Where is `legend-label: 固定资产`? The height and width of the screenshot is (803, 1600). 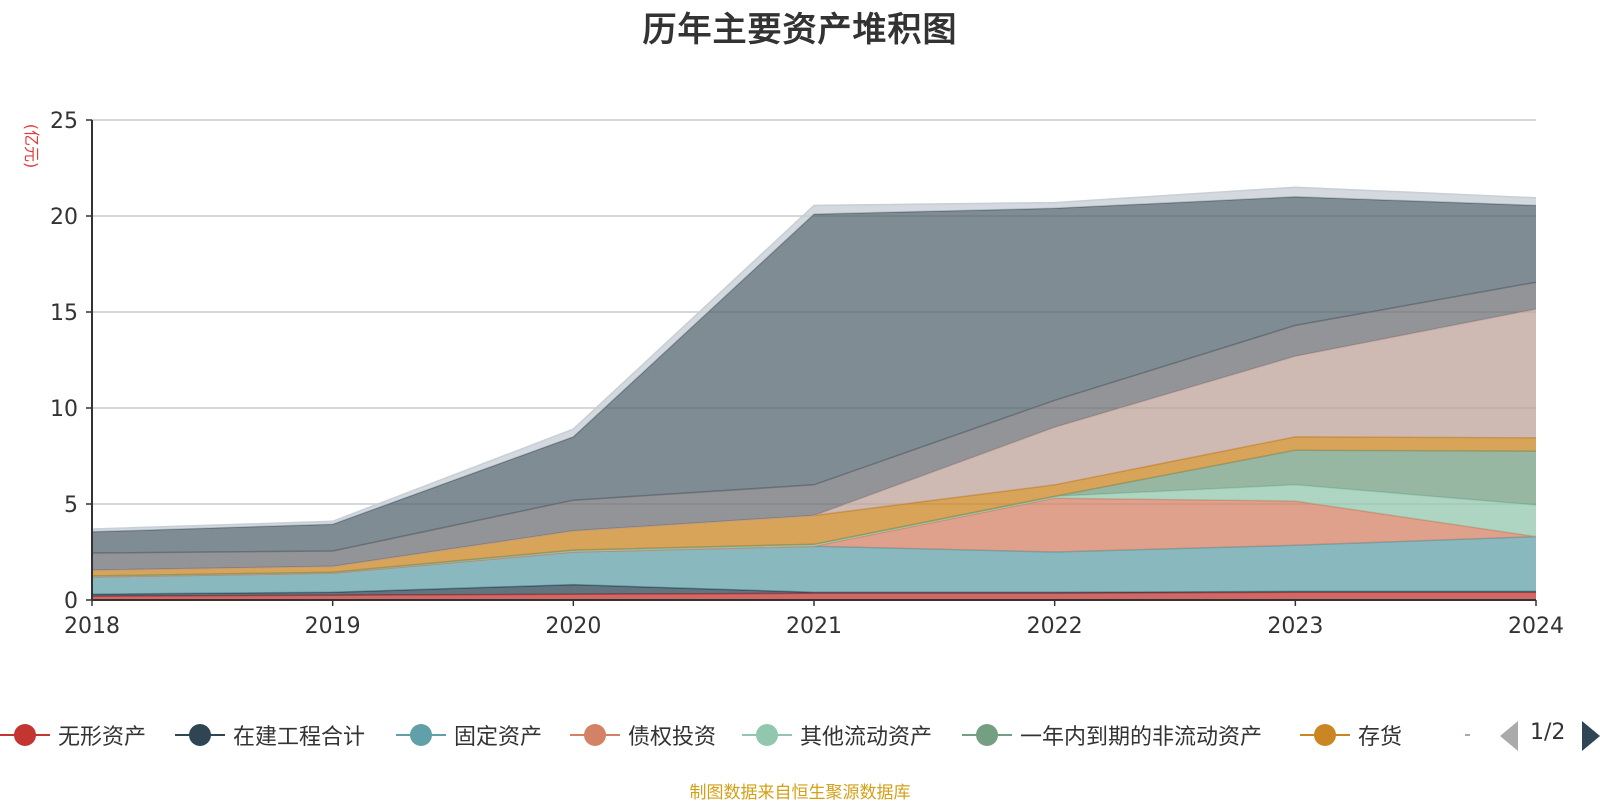
legend-label: 固定资产 is located at coordinates (498, 737).